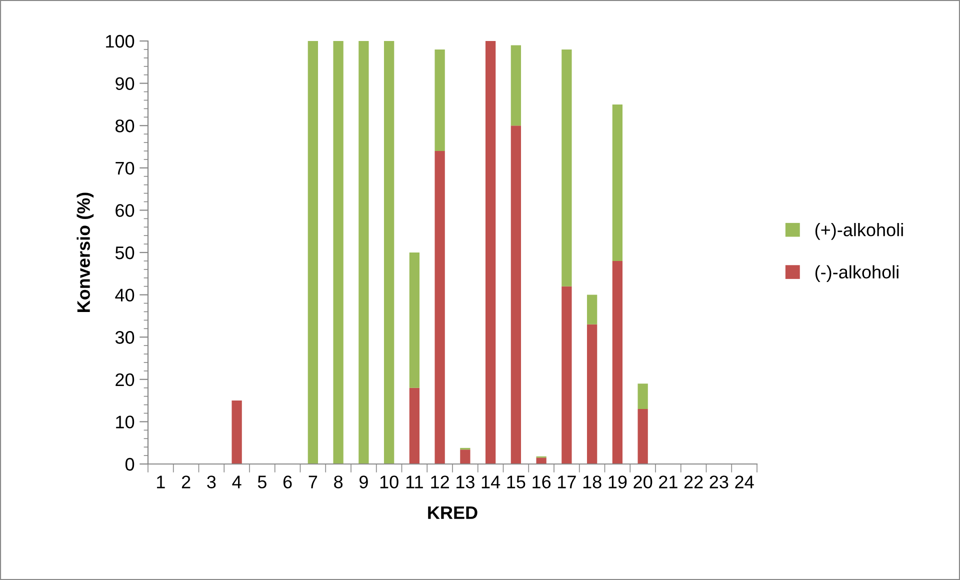  What do you see at coordinates (125, 422) in the screenshot?
I see `y-tick-label: 10` at bounding box center [125, 422].